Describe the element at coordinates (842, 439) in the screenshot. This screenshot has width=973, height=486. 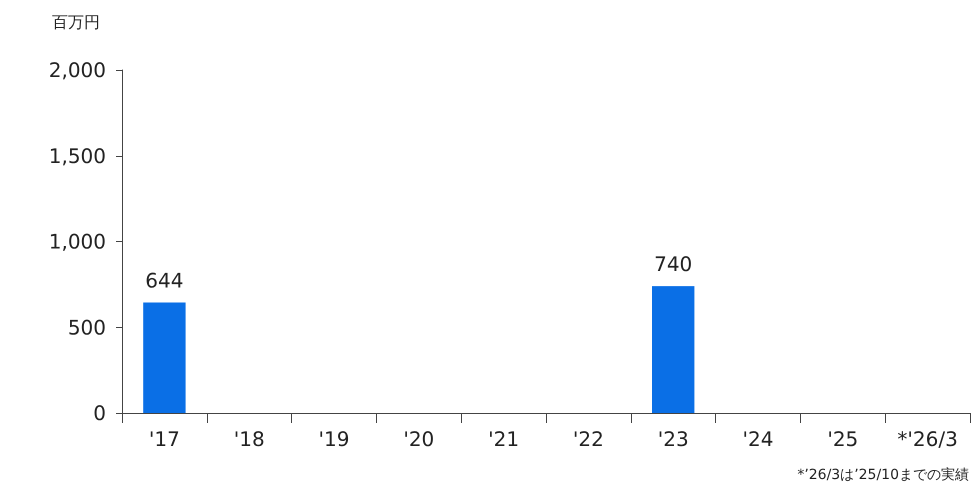
I see `x-tick-label: '25` at that location.